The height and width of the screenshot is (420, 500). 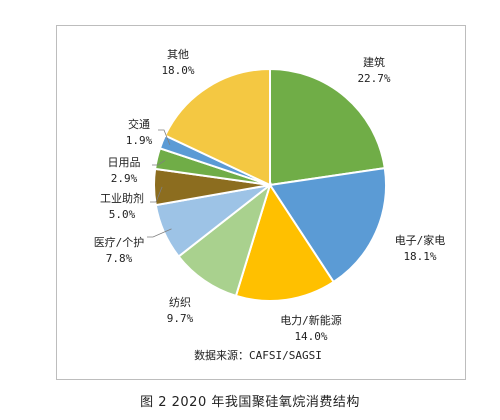 What do you see at coordinates (177, 70) in the screenshot?
I see `slice-value-9: 18.0%` at bounding box center [177, 70].